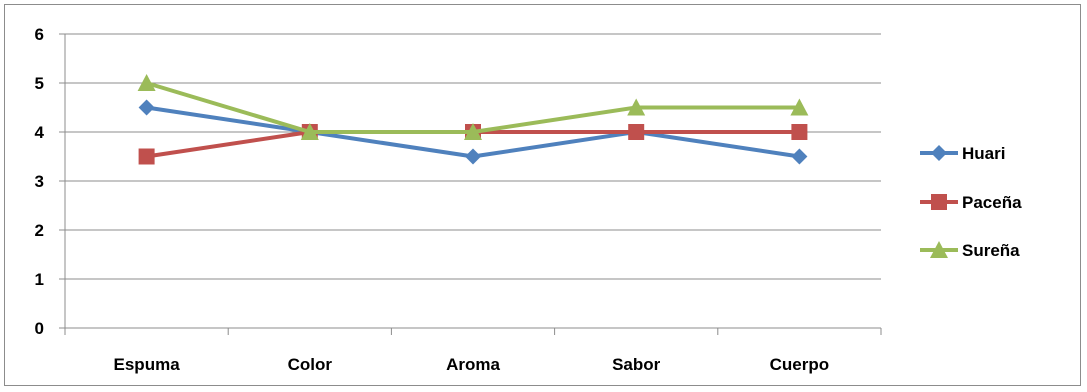 The image size is (1087, 392). What do you see at coordinates (39, 34) in the screenshot?
I see `y-tick-label: 6` at bounding box center [39, 34].